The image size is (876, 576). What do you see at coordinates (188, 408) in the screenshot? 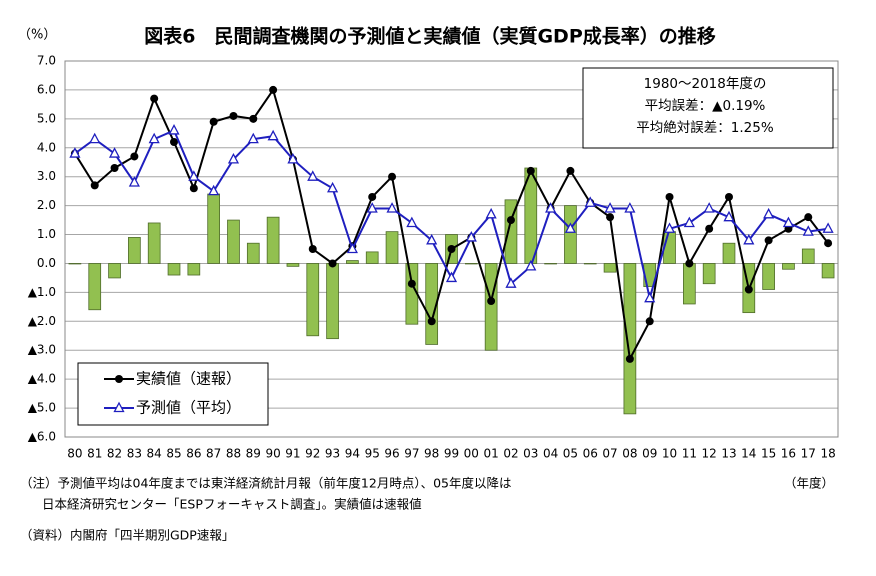
I see `legend-label: 予測値（平均）` at bounding box center [188, 408].